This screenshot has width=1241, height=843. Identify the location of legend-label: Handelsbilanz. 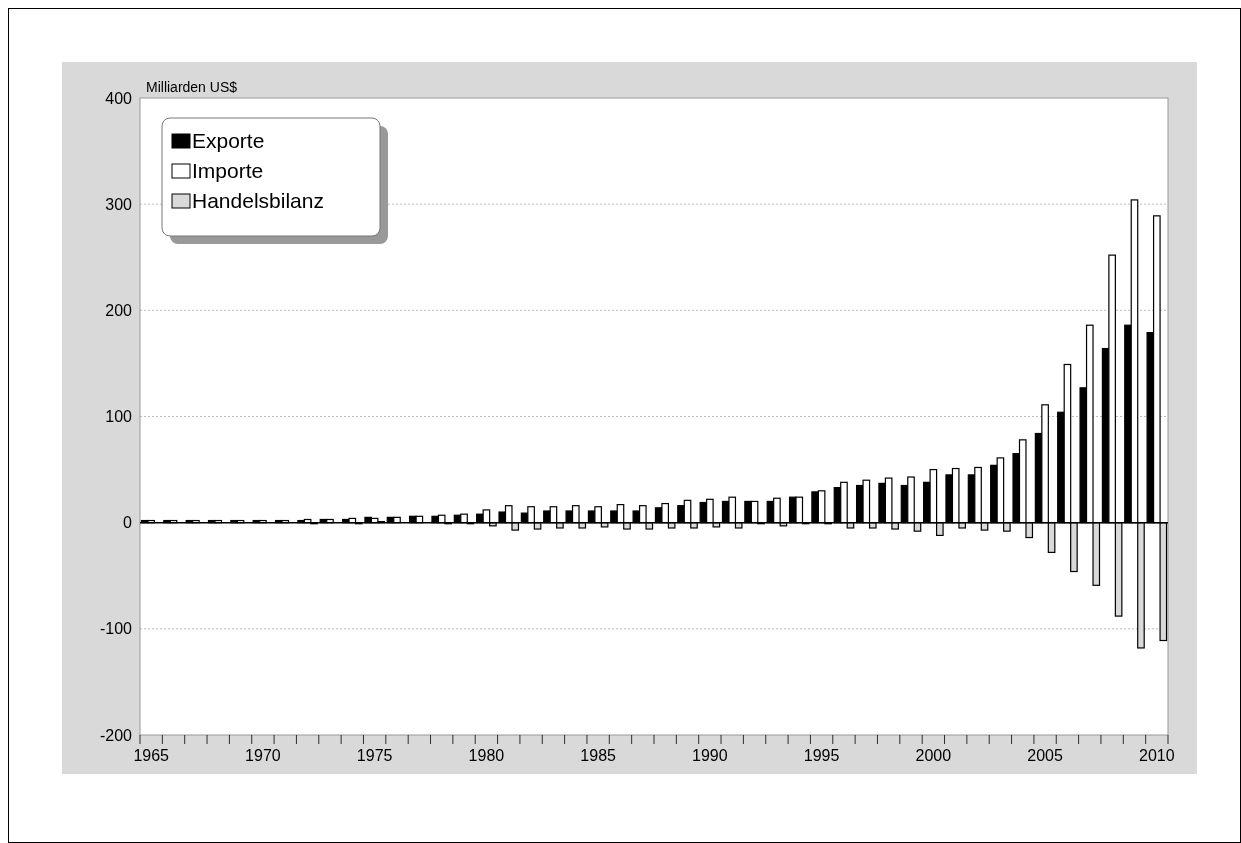
(258, 200).